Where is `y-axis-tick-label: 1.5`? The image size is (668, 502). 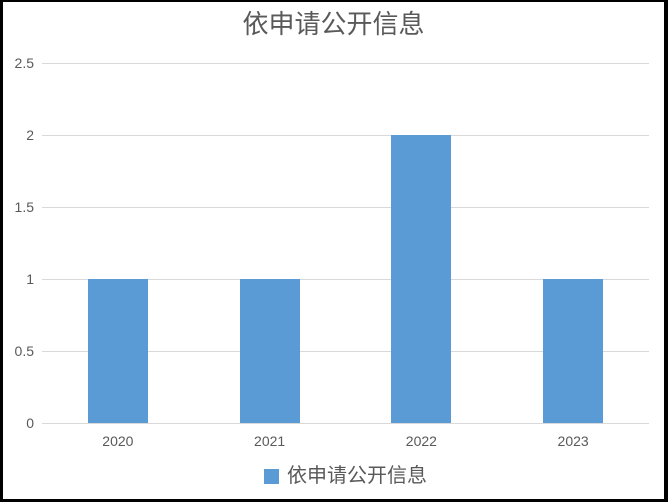 y-axis-tick-label: 1.5 is located at coordinates (24, 207).